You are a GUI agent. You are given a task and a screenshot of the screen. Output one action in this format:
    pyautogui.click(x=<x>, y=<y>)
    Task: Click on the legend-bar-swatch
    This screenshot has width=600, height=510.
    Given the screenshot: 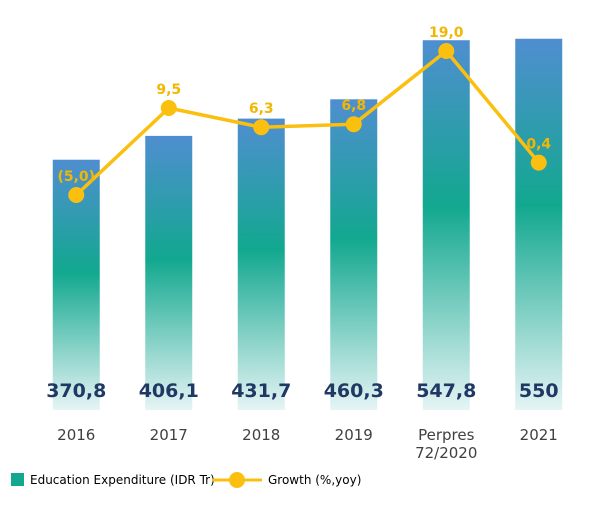 What is the action you would take?
    pyautogui.click(x=17, y=479)
    